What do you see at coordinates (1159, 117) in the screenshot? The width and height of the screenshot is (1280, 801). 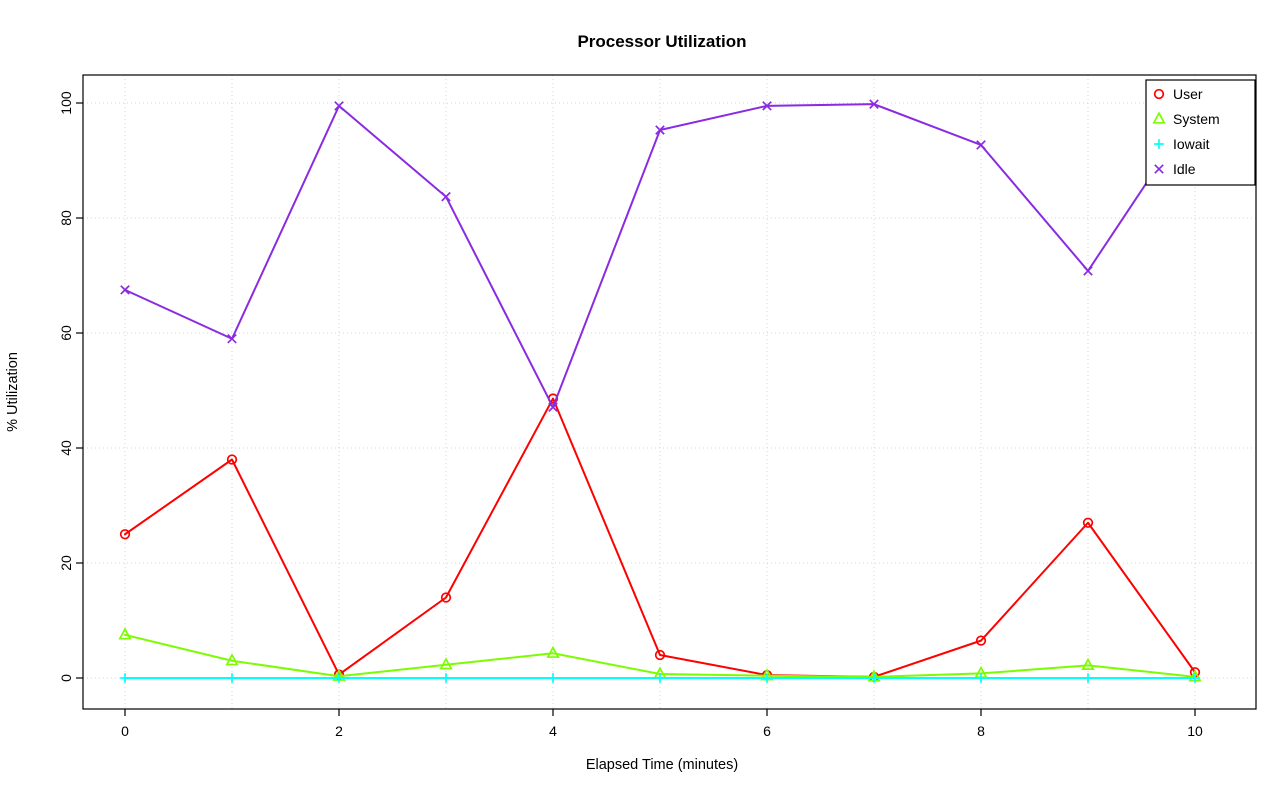 I see `legend-system-marker-triangle` at bounding box center [1159, 117].